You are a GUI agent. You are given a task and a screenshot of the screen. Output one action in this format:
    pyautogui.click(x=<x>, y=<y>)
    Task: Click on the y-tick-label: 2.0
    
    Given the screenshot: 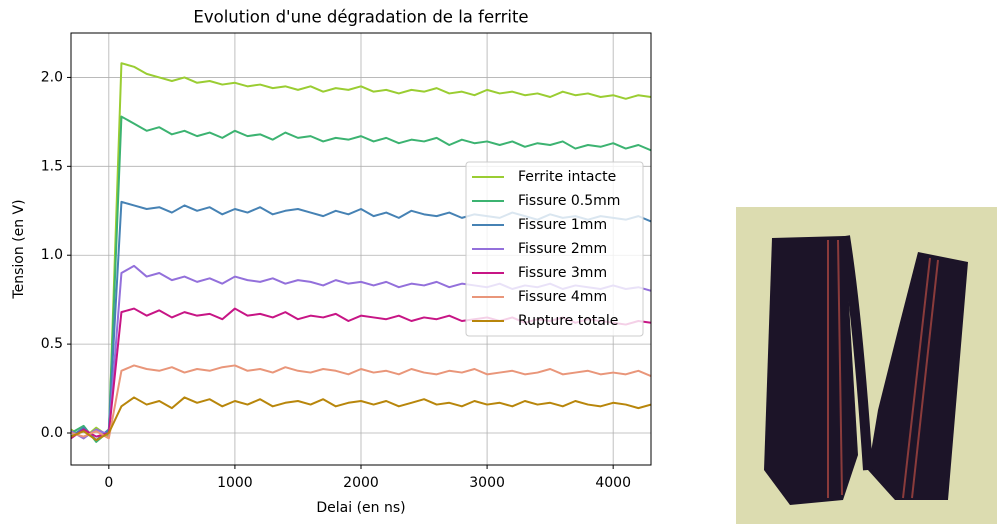 What is the action you would take?
    pyautogui.click(x=52, y=77)
    